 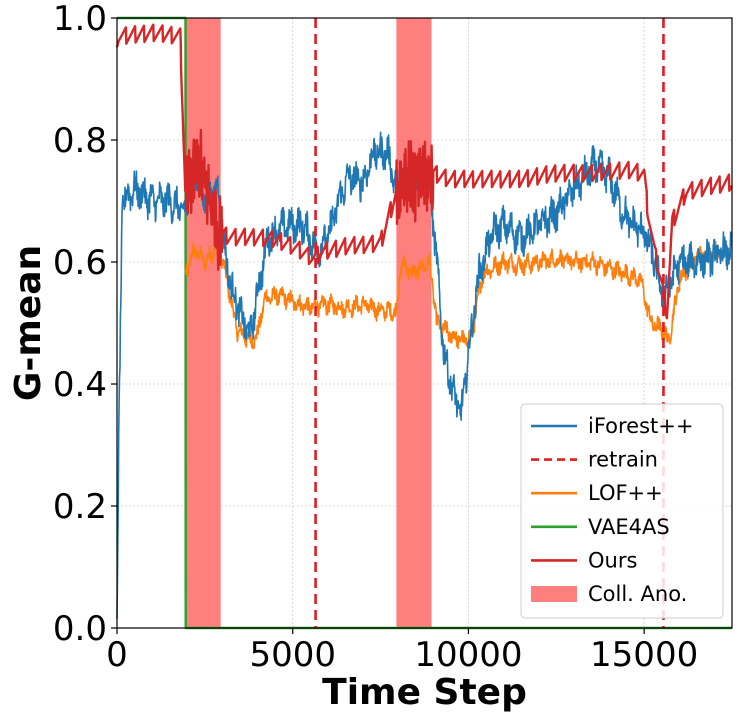 What do you see at coordinates (644, 655) in the screenshot?
I see `x-tick-label: 15000` at bounding box center [644, 655].